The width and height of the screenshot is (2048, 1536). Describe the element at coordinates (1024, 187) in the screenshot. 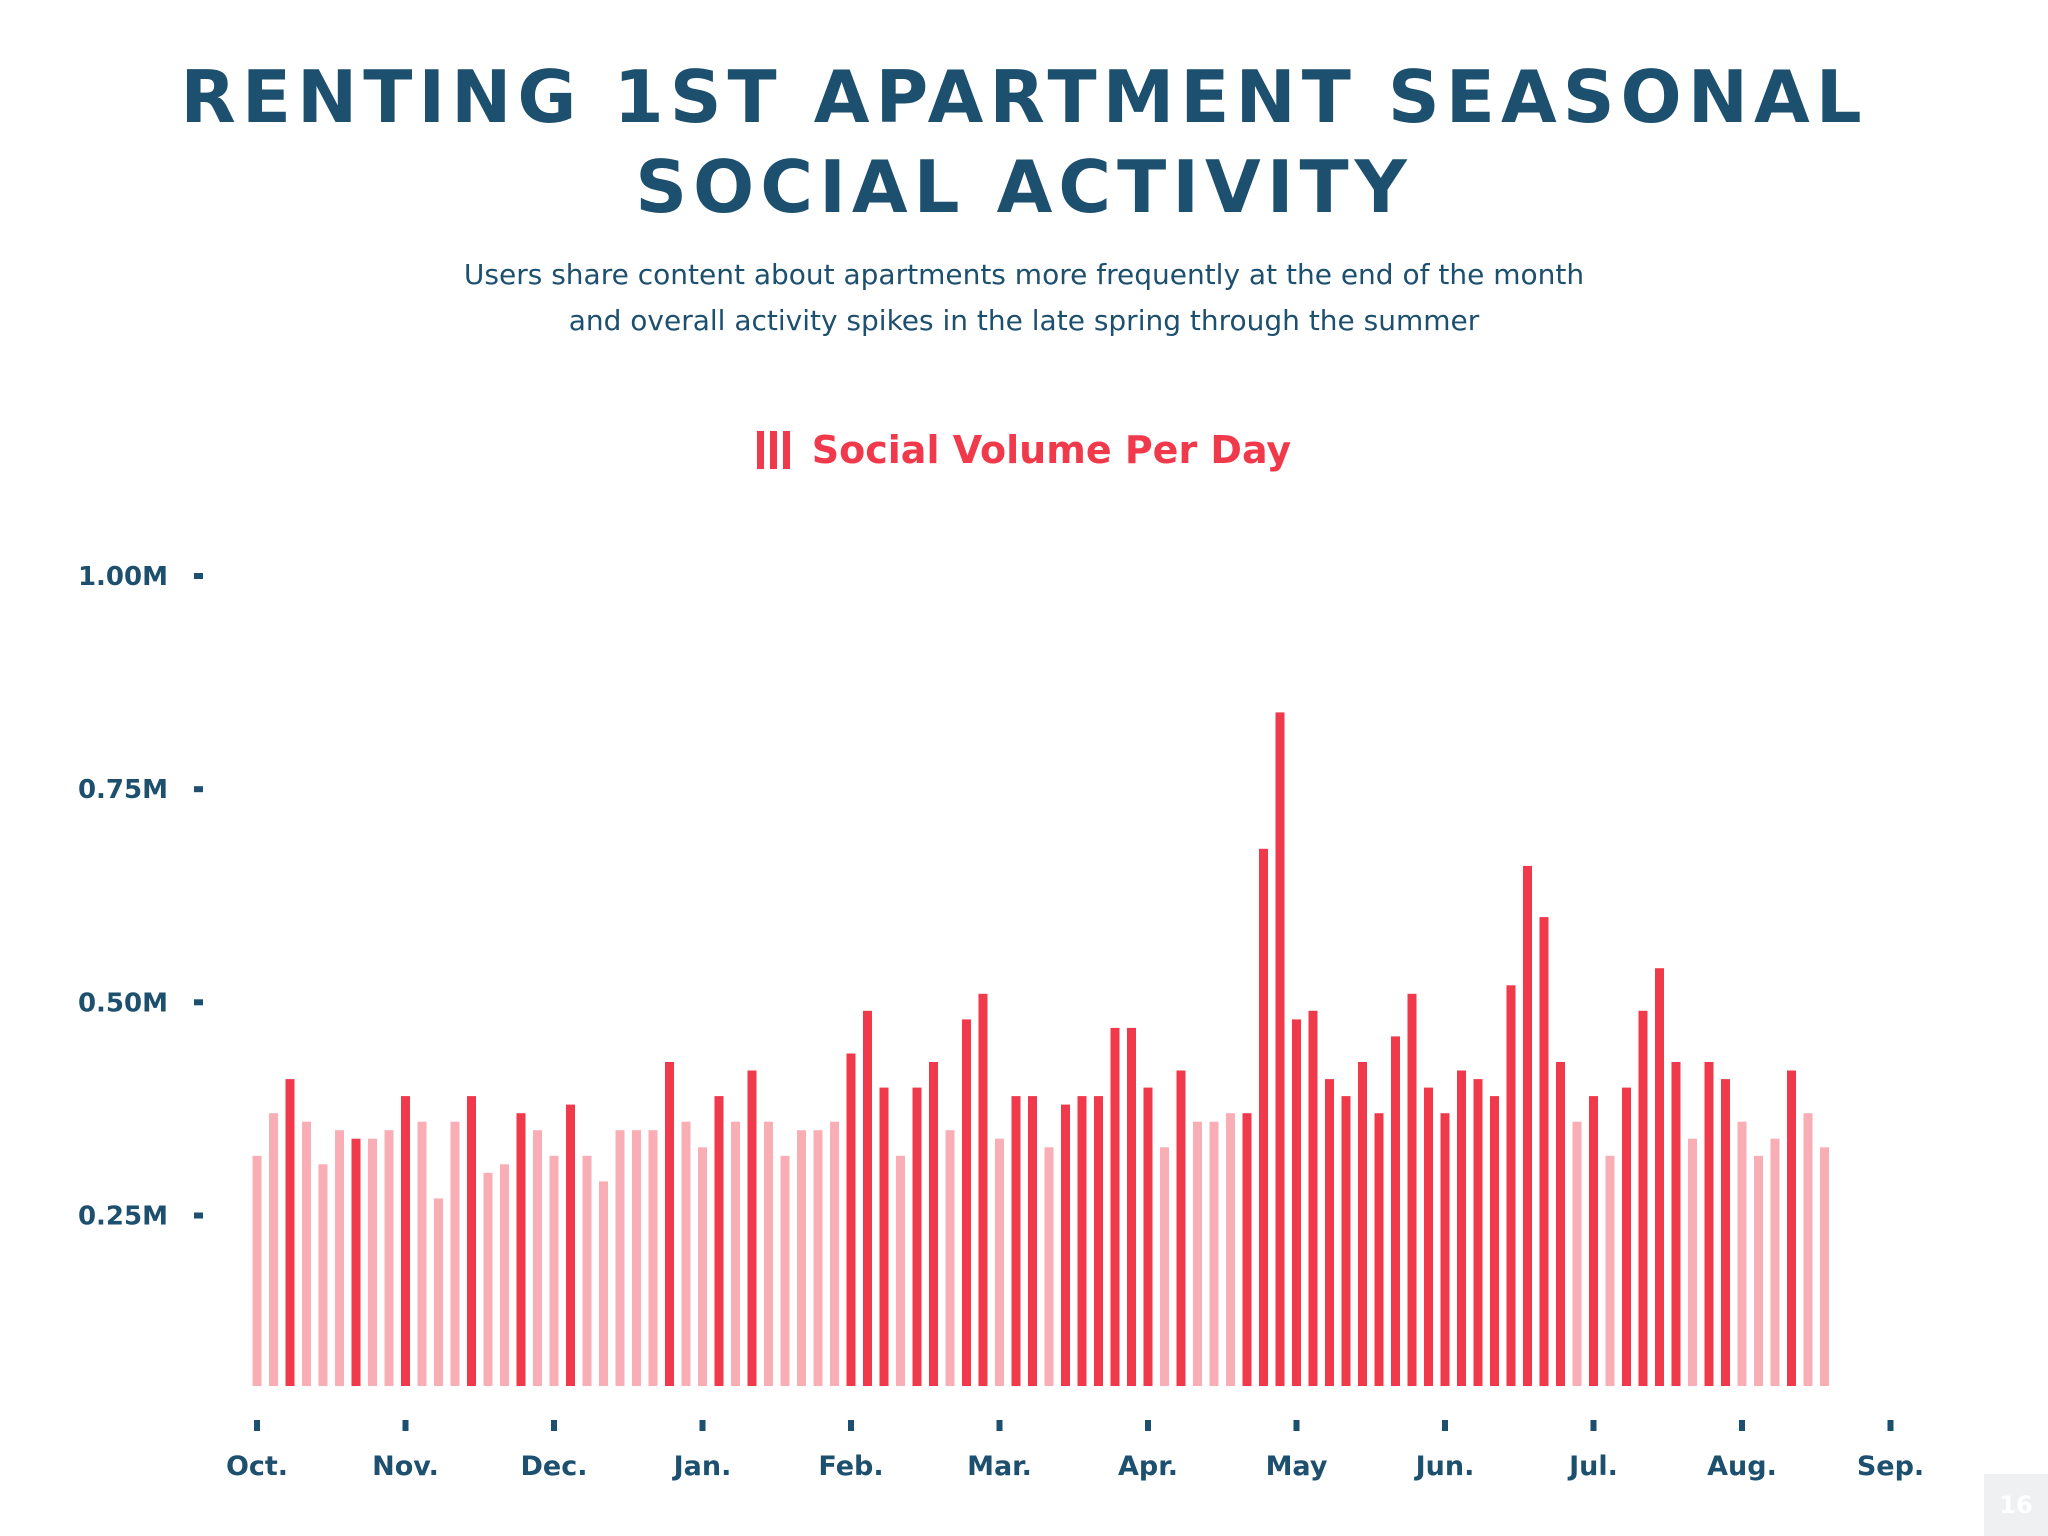

I see `title-line-2: SOCIAL ACTIVITY` at that location.